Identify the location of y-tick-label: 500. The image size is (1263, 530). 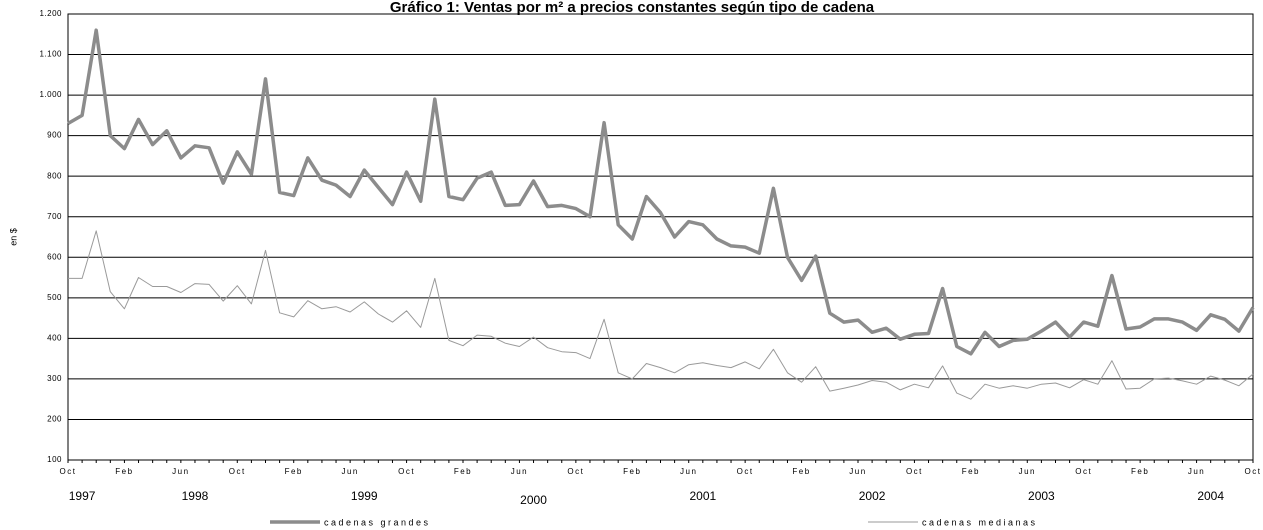
(54, 297).